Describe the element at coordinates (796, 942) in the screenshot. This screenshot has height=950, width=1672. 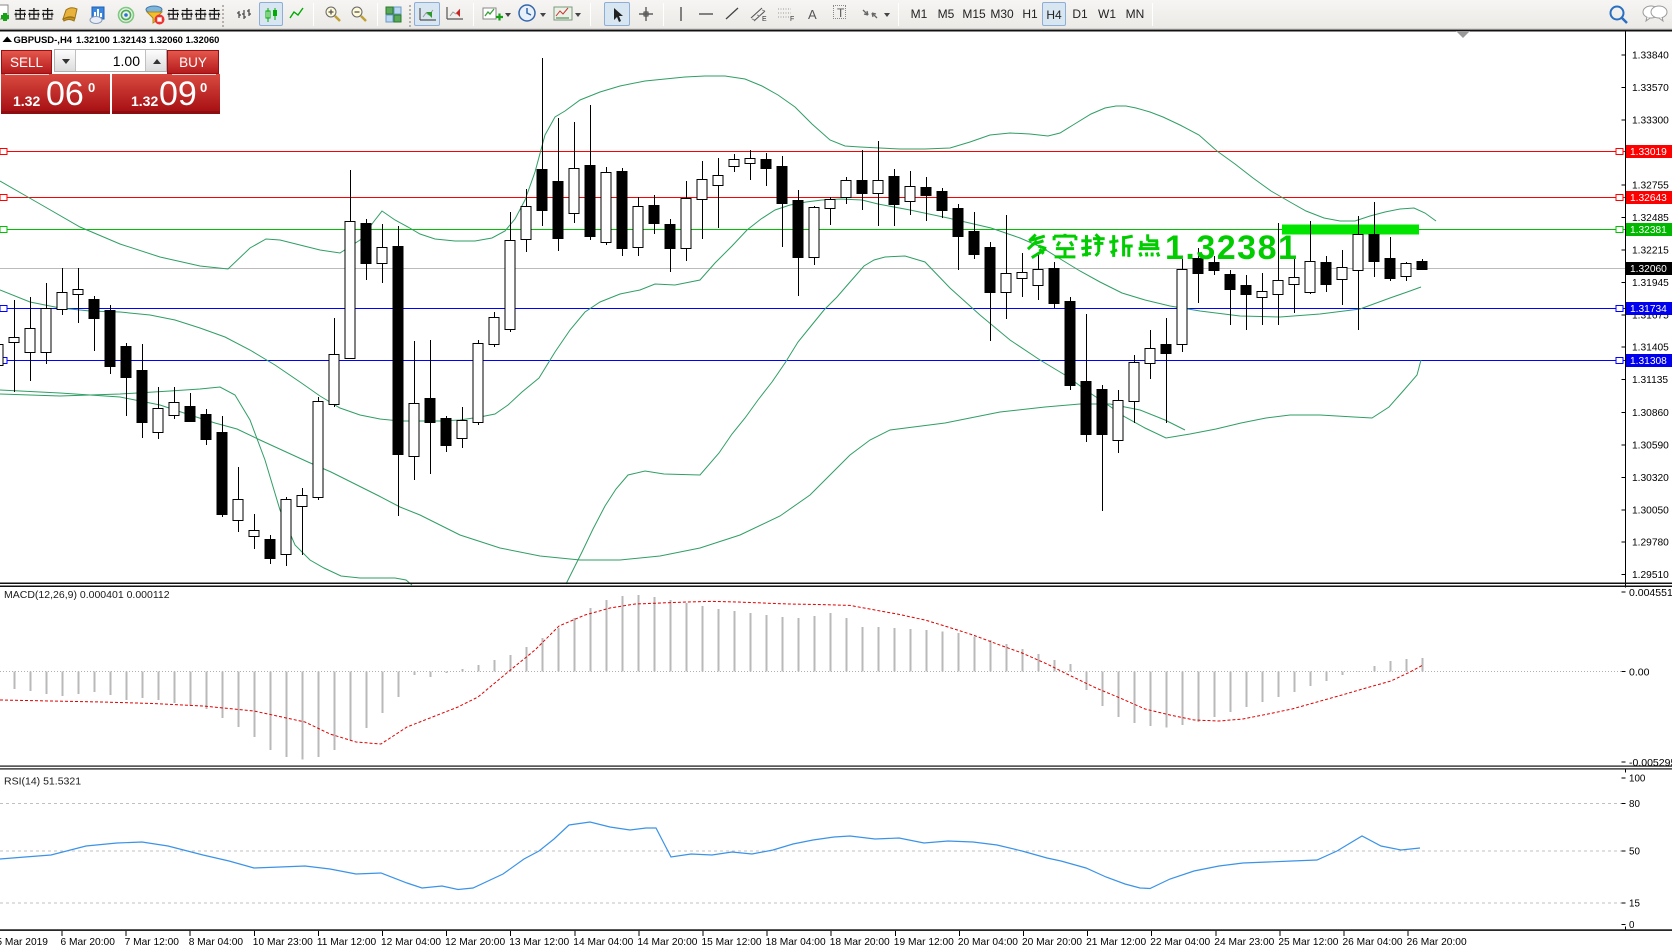
I see `svg-text: 18 Mar 04:00` at that location.